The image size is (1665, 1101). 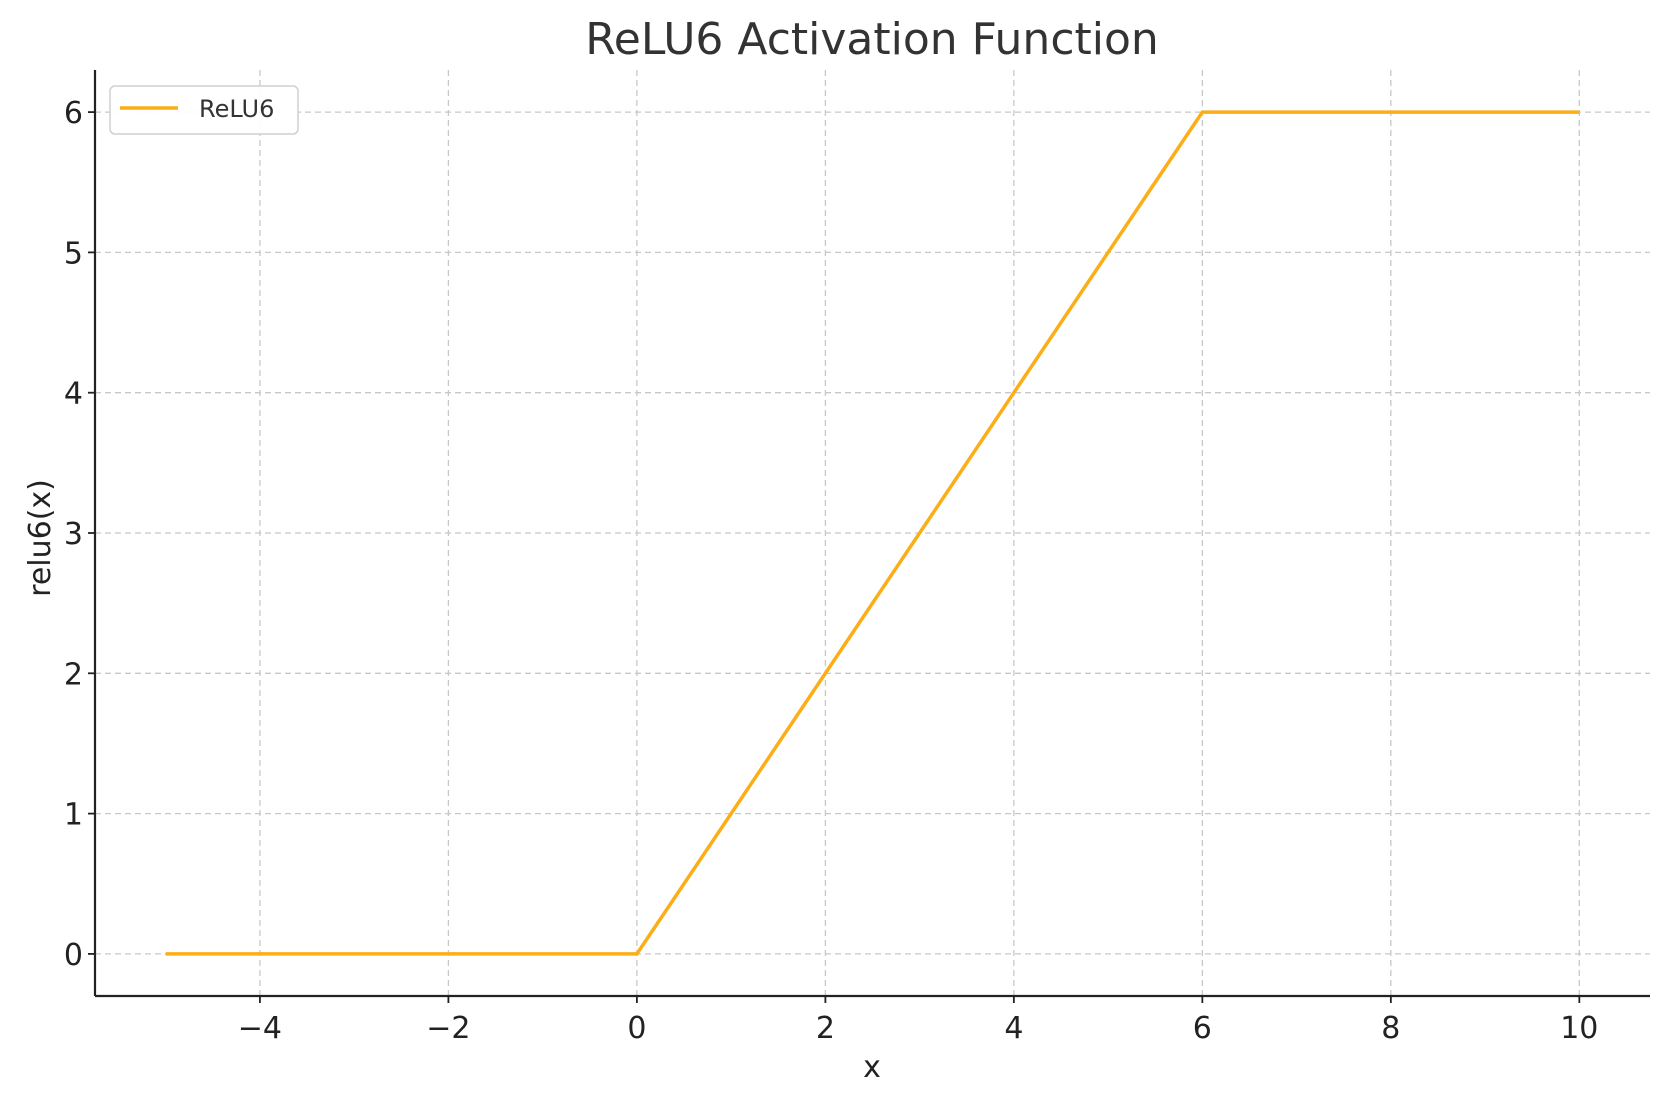 I want to click on x-ticks: −4 −2 0 2 4 6 8 10, so click(x=918, y=1021).